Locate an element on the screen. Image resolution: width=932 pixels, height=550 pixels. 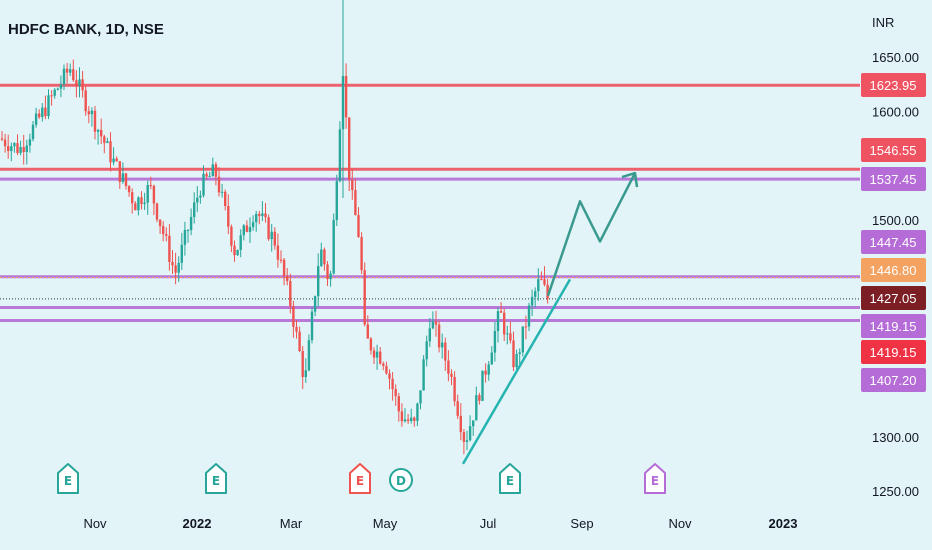
y-tick-label: 1600.00 is located at coordinates (895, 111).